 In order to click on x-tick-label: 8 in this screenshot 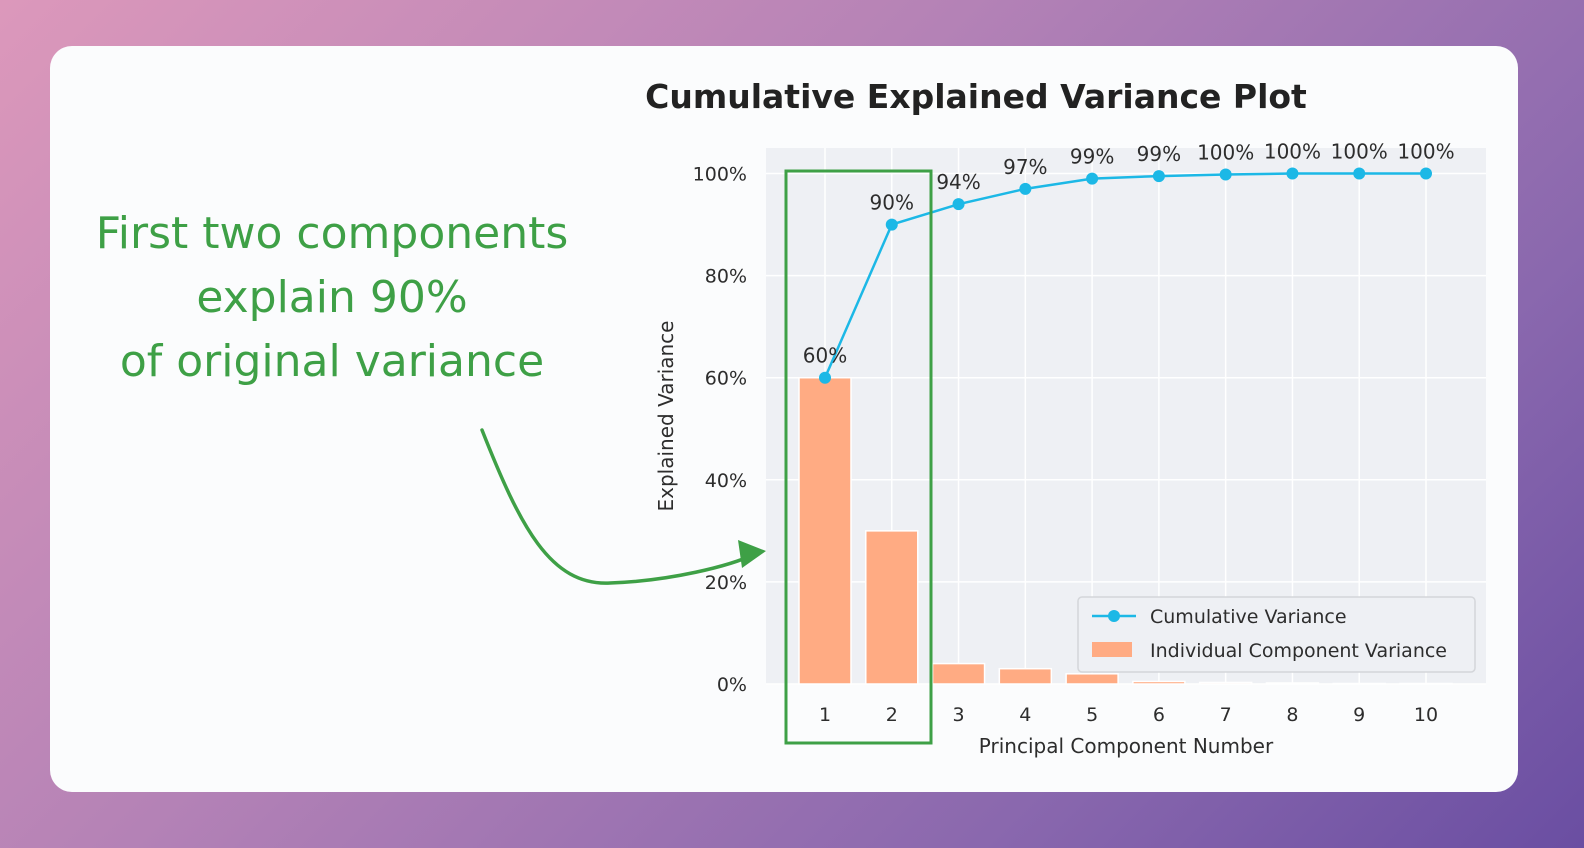, I will do `click(1292, 715)`.